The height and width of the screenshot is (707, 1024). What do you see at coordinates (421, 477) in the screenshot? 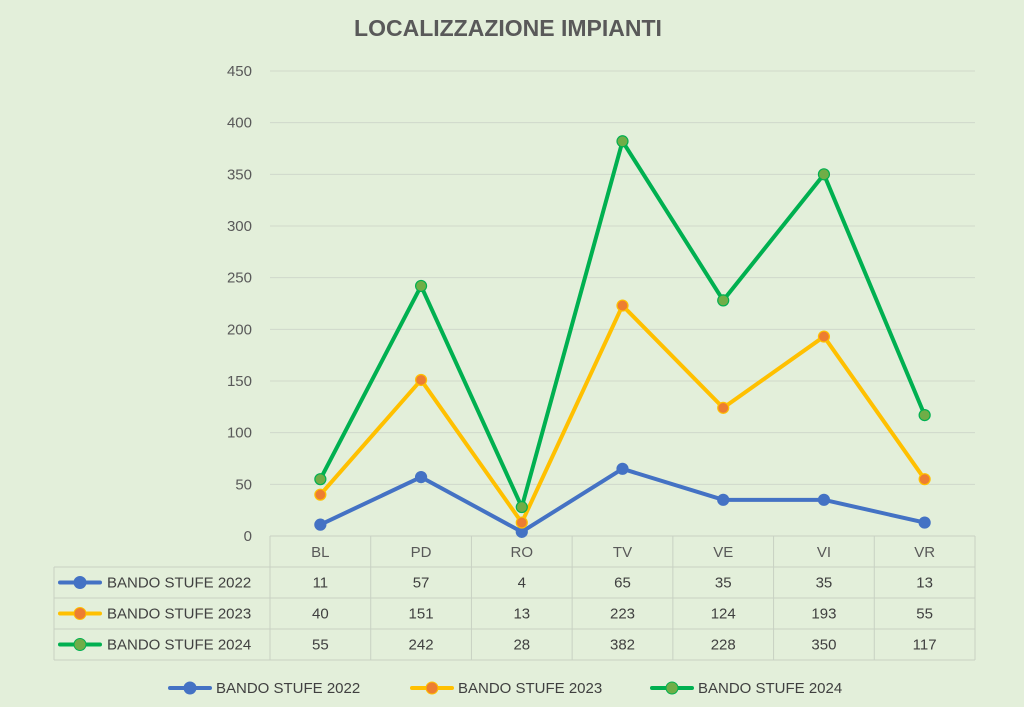
I see `data-point-bando-stufe-2022-pd` at bounding box center [421, 477].